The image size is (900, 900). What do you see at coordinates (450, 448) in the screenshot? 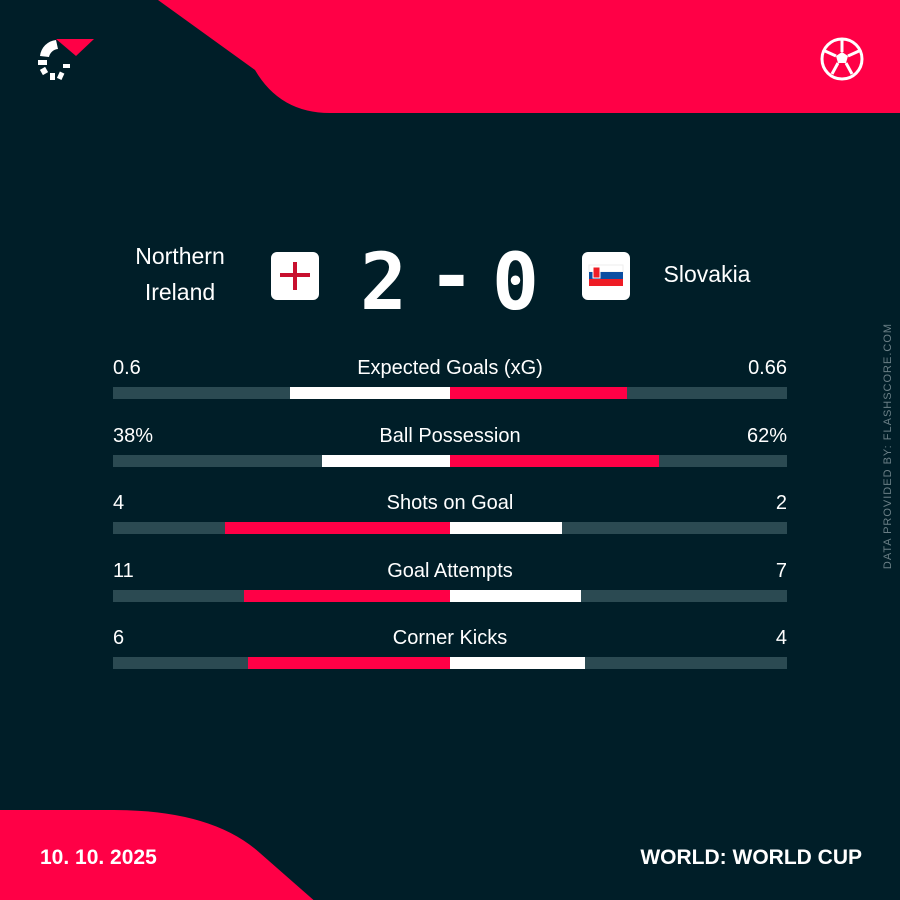
I see `stat-row: 38% Ball Possession 62%` at bounding box center [450, 448].